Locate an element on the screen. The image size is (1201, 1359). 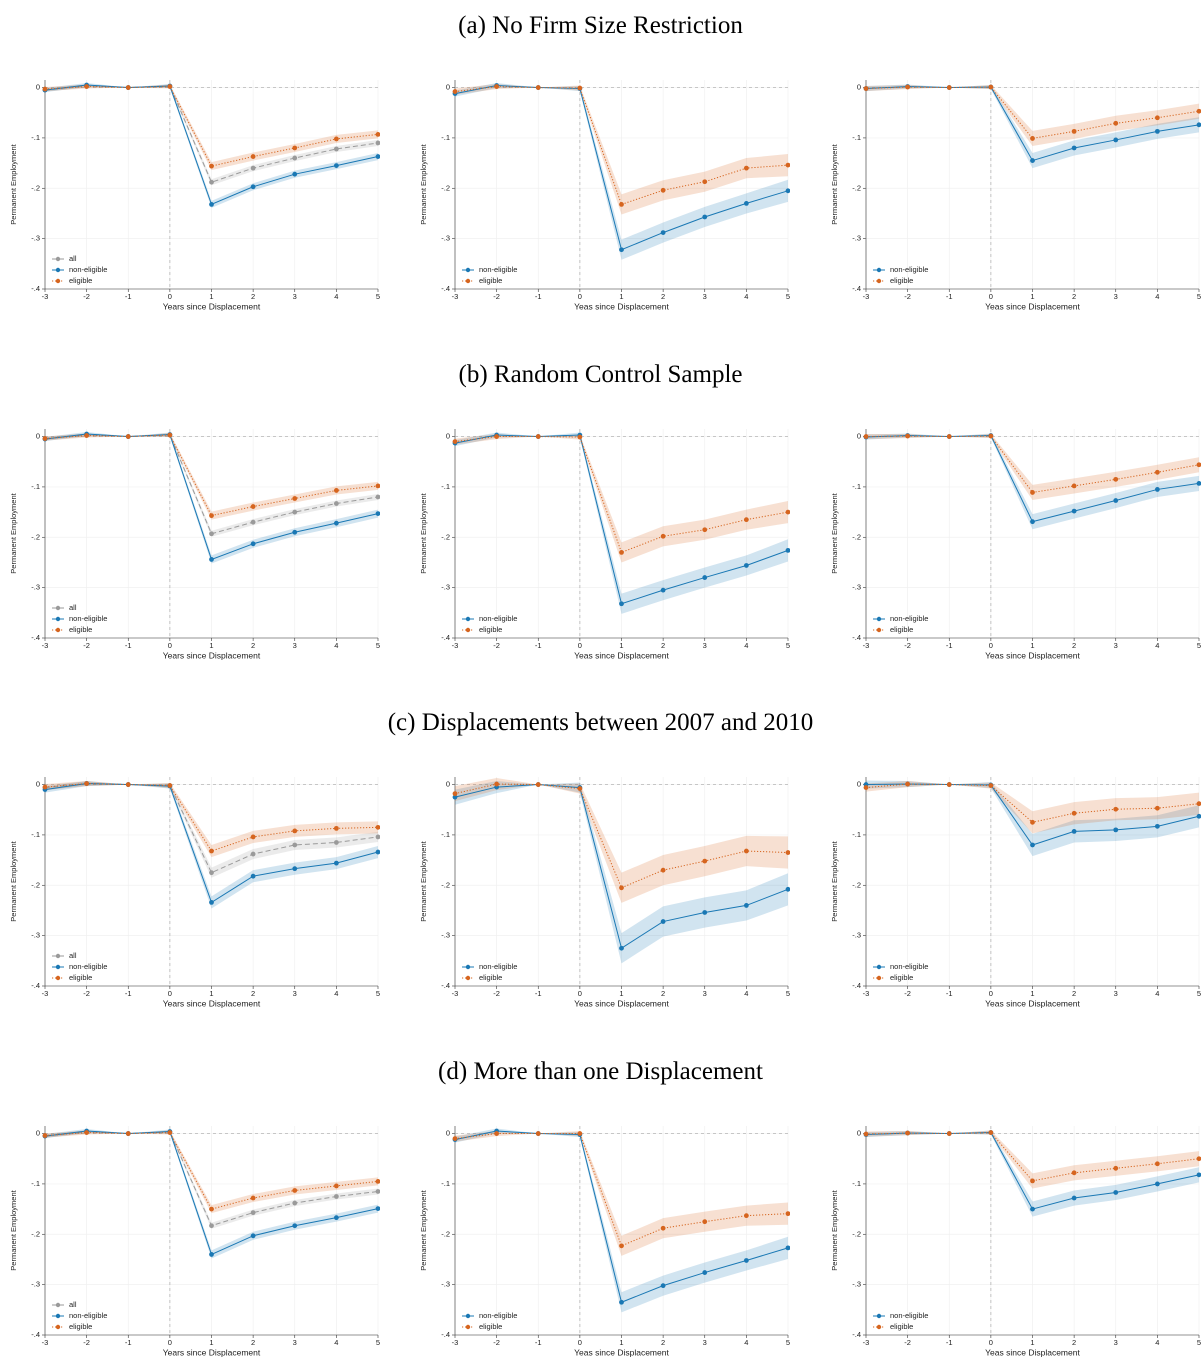
y-axis-label: Permanent Employment is located at coordinates (834, 183).